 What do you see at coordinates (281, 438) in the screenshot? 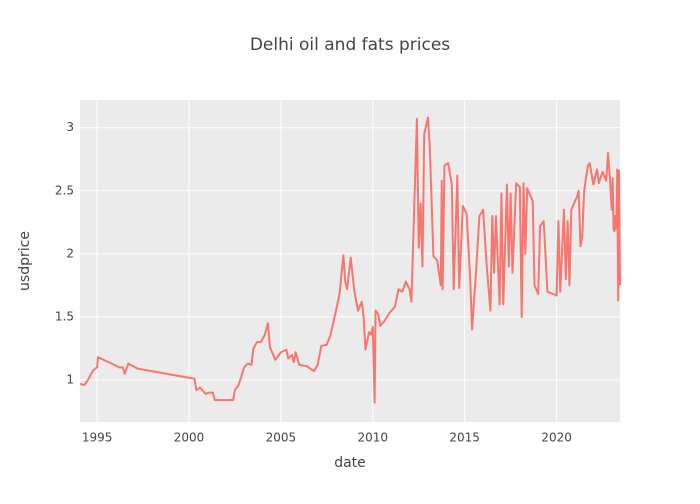
I see `x-tick-label: 2005` at bounding box center [281, 438].